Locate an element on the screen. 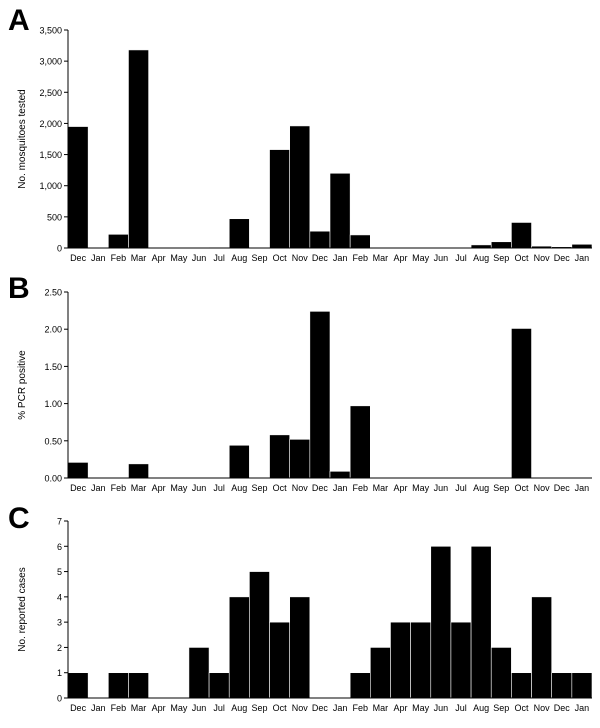  y-tick-label: 6 is located at coordinates (59, 547).